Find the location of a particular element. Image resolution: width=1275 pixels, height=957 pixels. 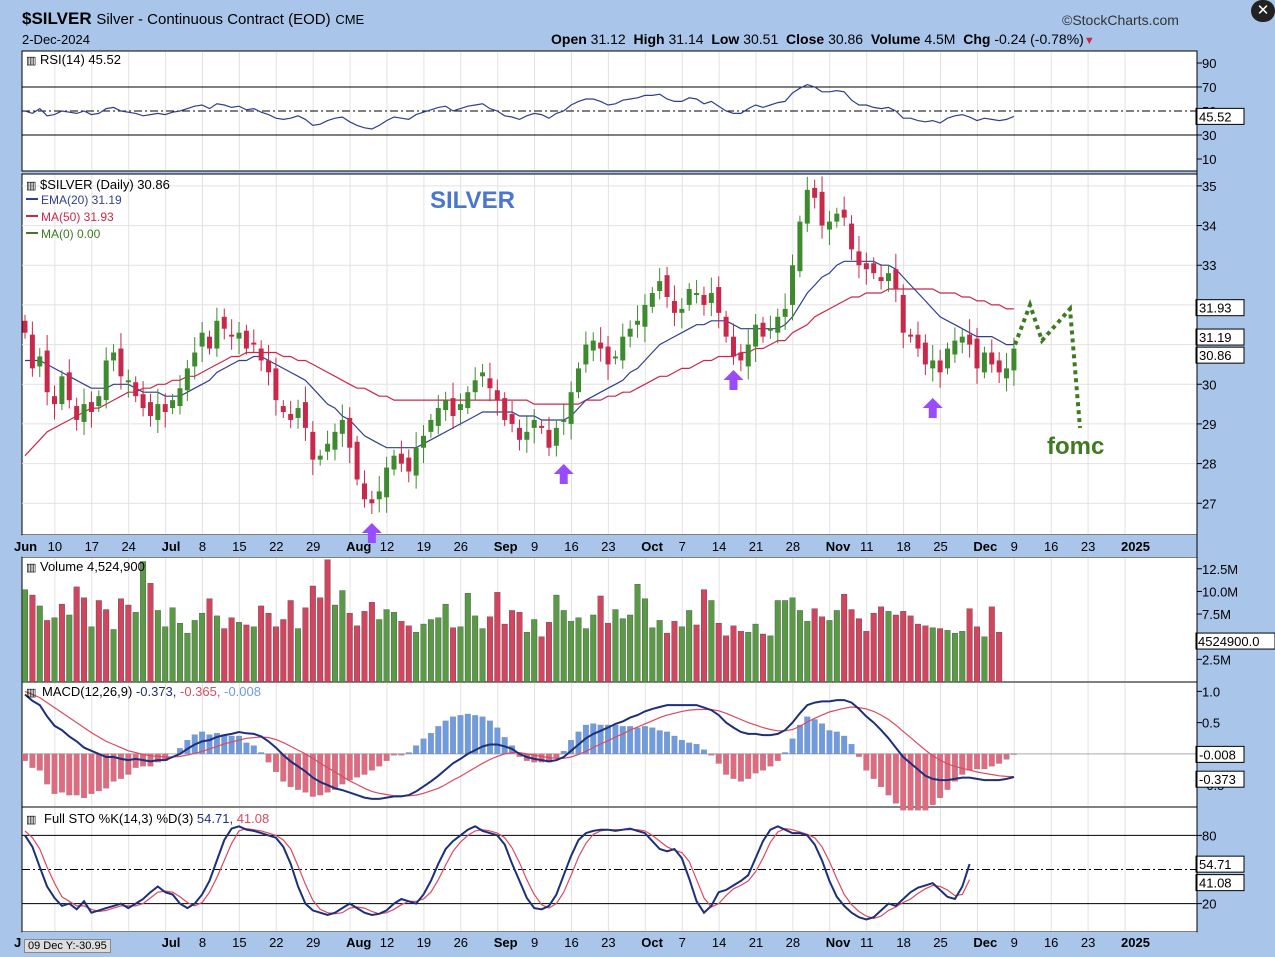

sto-k-value-tag-box is located at coordinates (1220, 864).